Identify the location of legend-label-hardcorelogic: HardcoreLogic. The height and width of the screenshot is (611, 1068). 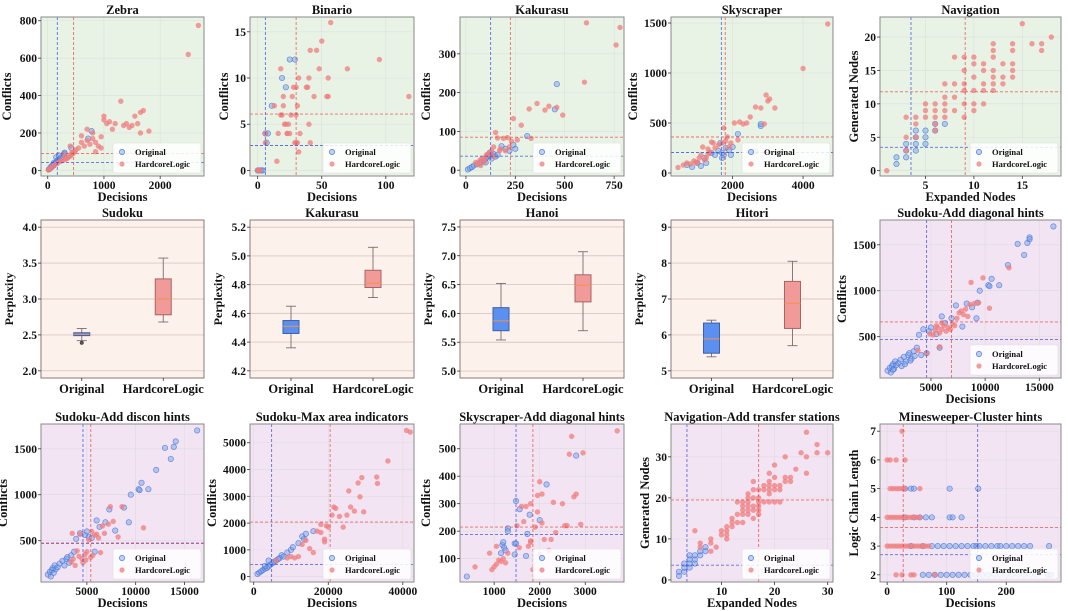
(791, 570).